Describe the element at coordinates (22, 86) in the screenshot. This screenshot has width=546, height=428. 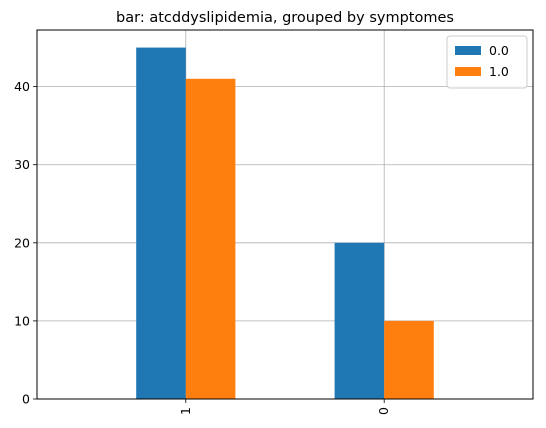
I see `y-tick-label: 40` at that location.